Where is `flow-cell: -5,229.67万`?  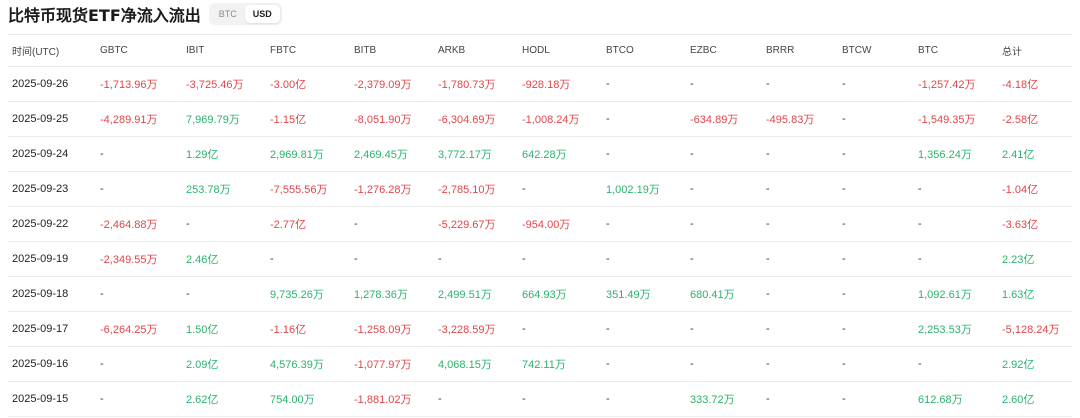 flow-cell: -5,229.67万 is located at coordinates (476, 224).